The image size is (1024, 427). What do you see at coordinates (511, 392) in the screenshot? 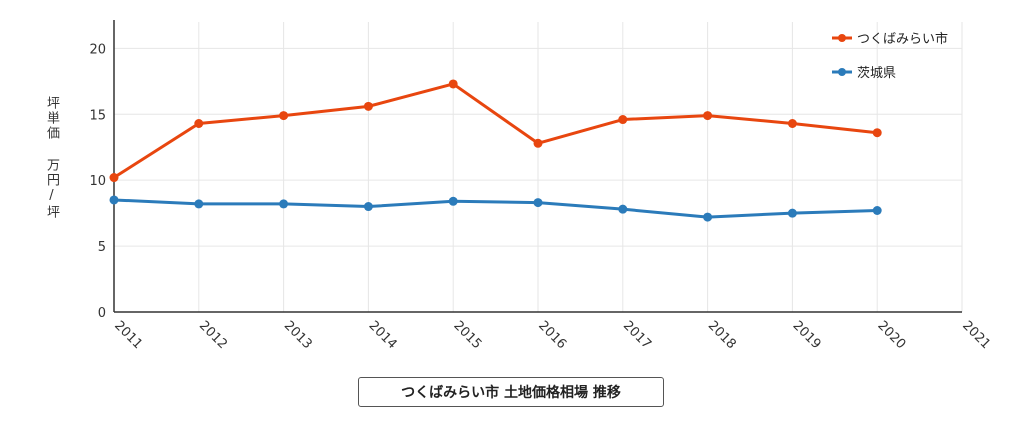
I see `chart-title: つくばみらい市 土地価格相場 推移` at bounding box center [511, 392].